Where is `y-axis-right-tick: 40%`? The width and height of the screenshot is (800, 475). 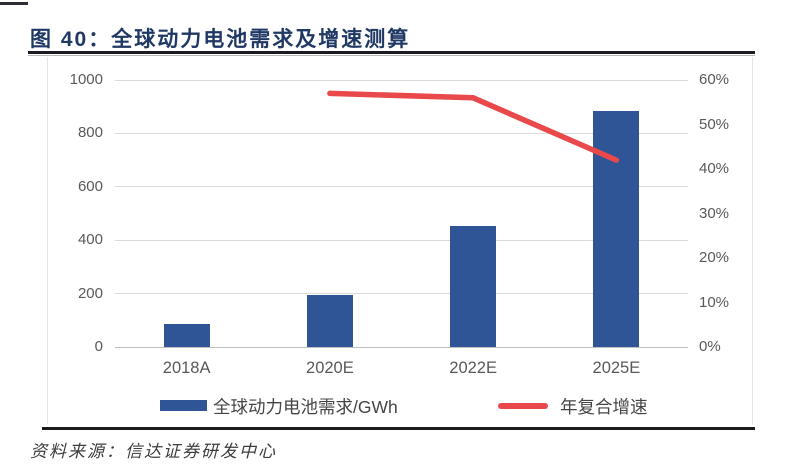
y-axis-right-tick: 40% is located at coordinates (714, 168).